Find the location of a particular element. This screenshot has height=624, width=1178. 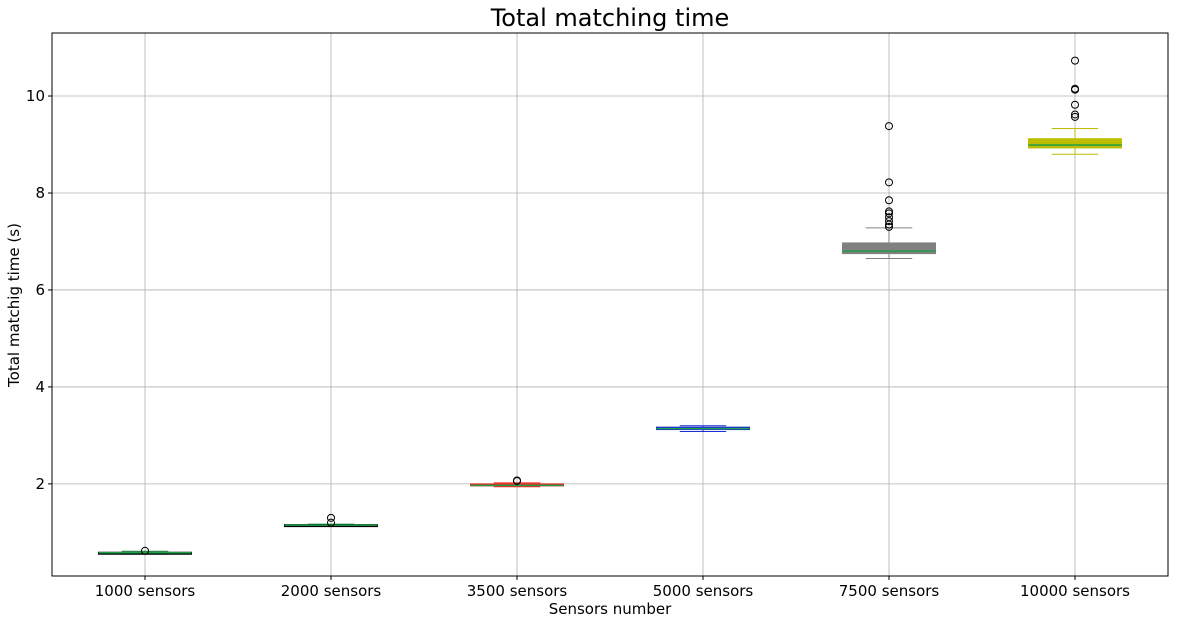

x-tick-label: 3500 sensors is located at coordinates (517, 591).